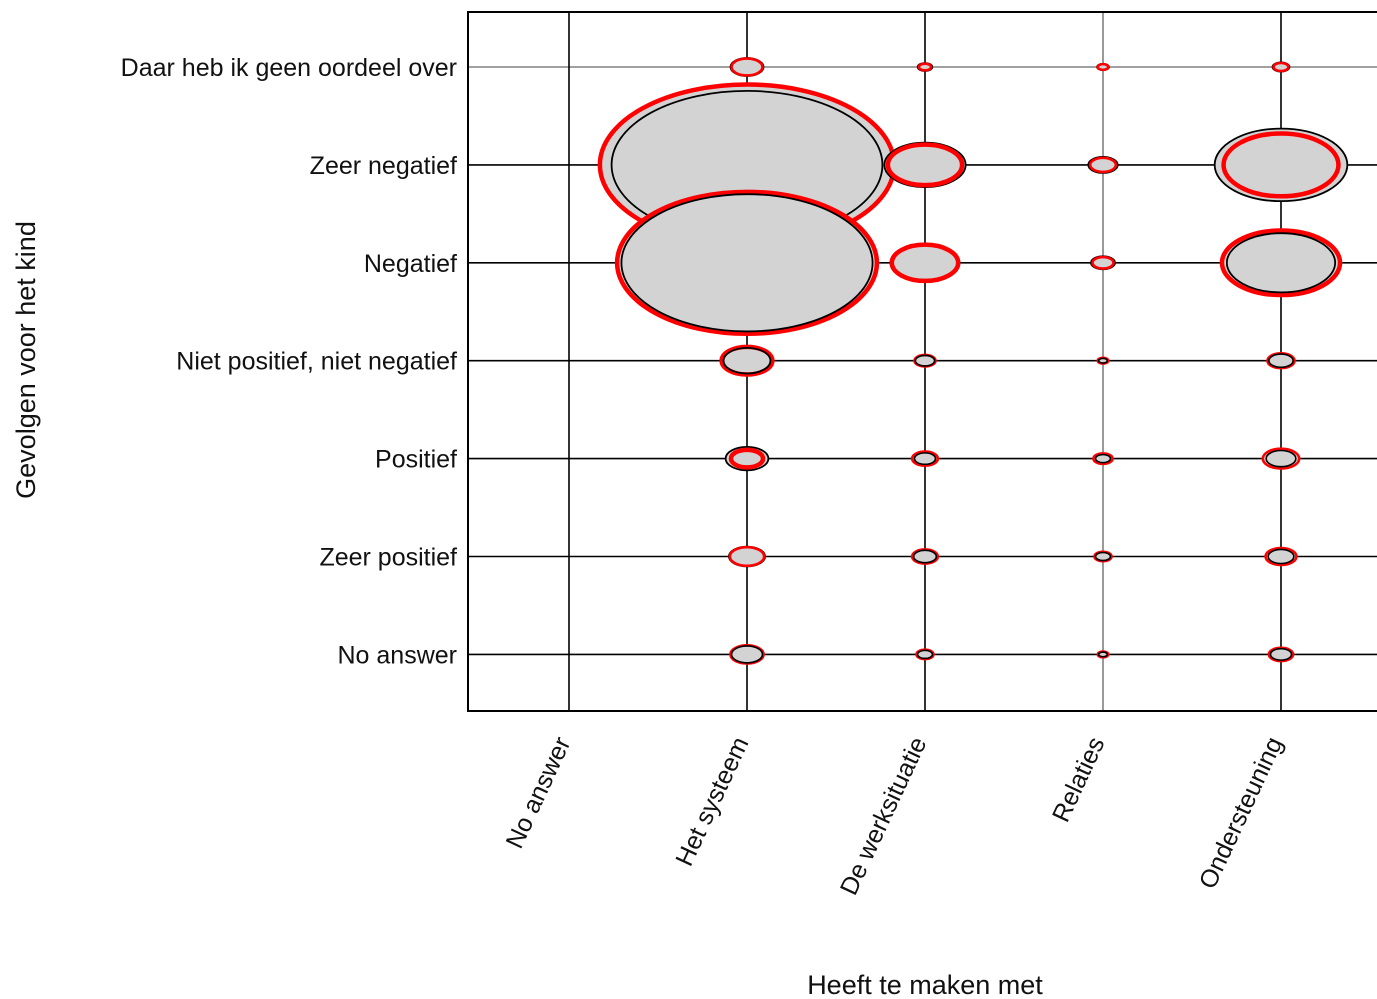  I want to click on y-tick-label: Daar heb ik geen oordeel over, so click(289, 68).